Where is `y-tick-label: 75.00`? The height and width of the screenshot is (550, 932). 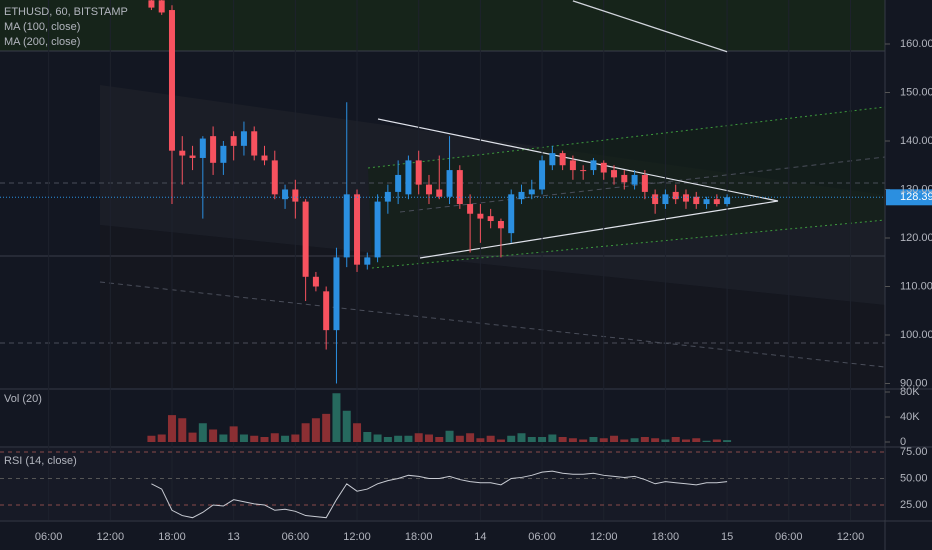 y-tick-label: 75.00 is located at coordinates (914, 452).